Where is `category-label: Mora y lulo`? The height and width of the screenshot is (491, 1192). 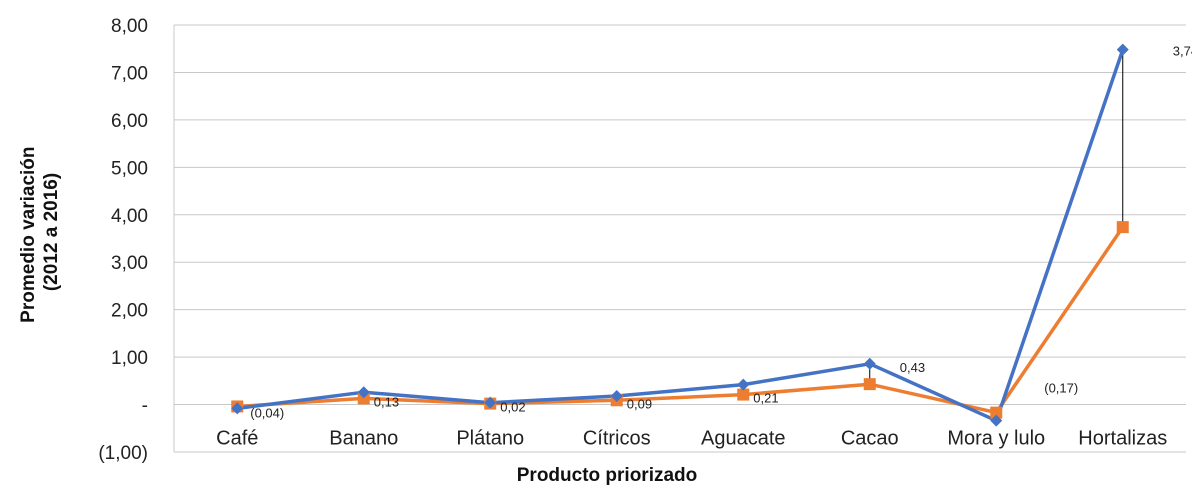 category-label: Mora y lulo is located at coordinates (996, 439).